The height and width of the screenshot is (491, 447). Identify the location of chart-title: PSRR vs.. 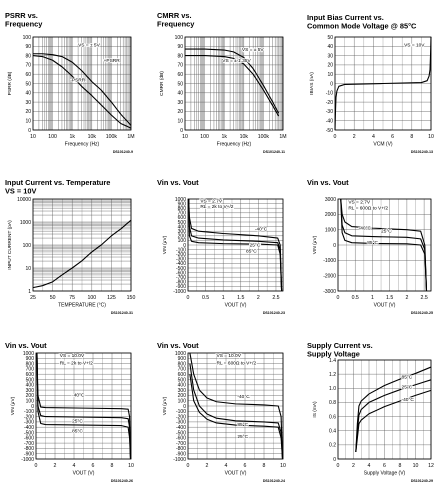
(21, 15).